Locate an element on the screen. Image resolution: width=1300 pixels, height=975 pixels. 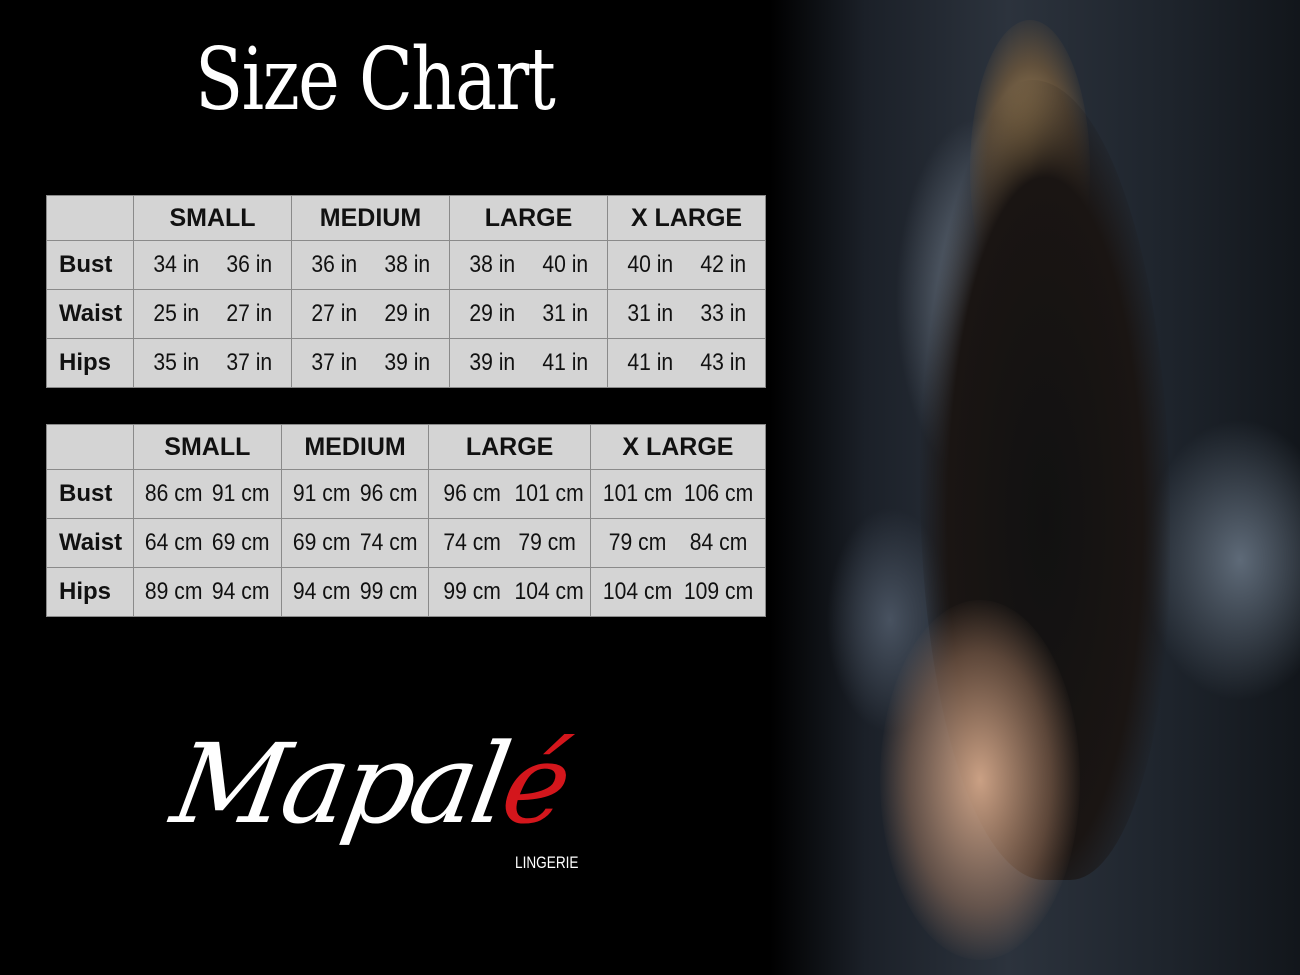
size-range-cell: 94 cm 99 cm is located at coordinates (355, 592).